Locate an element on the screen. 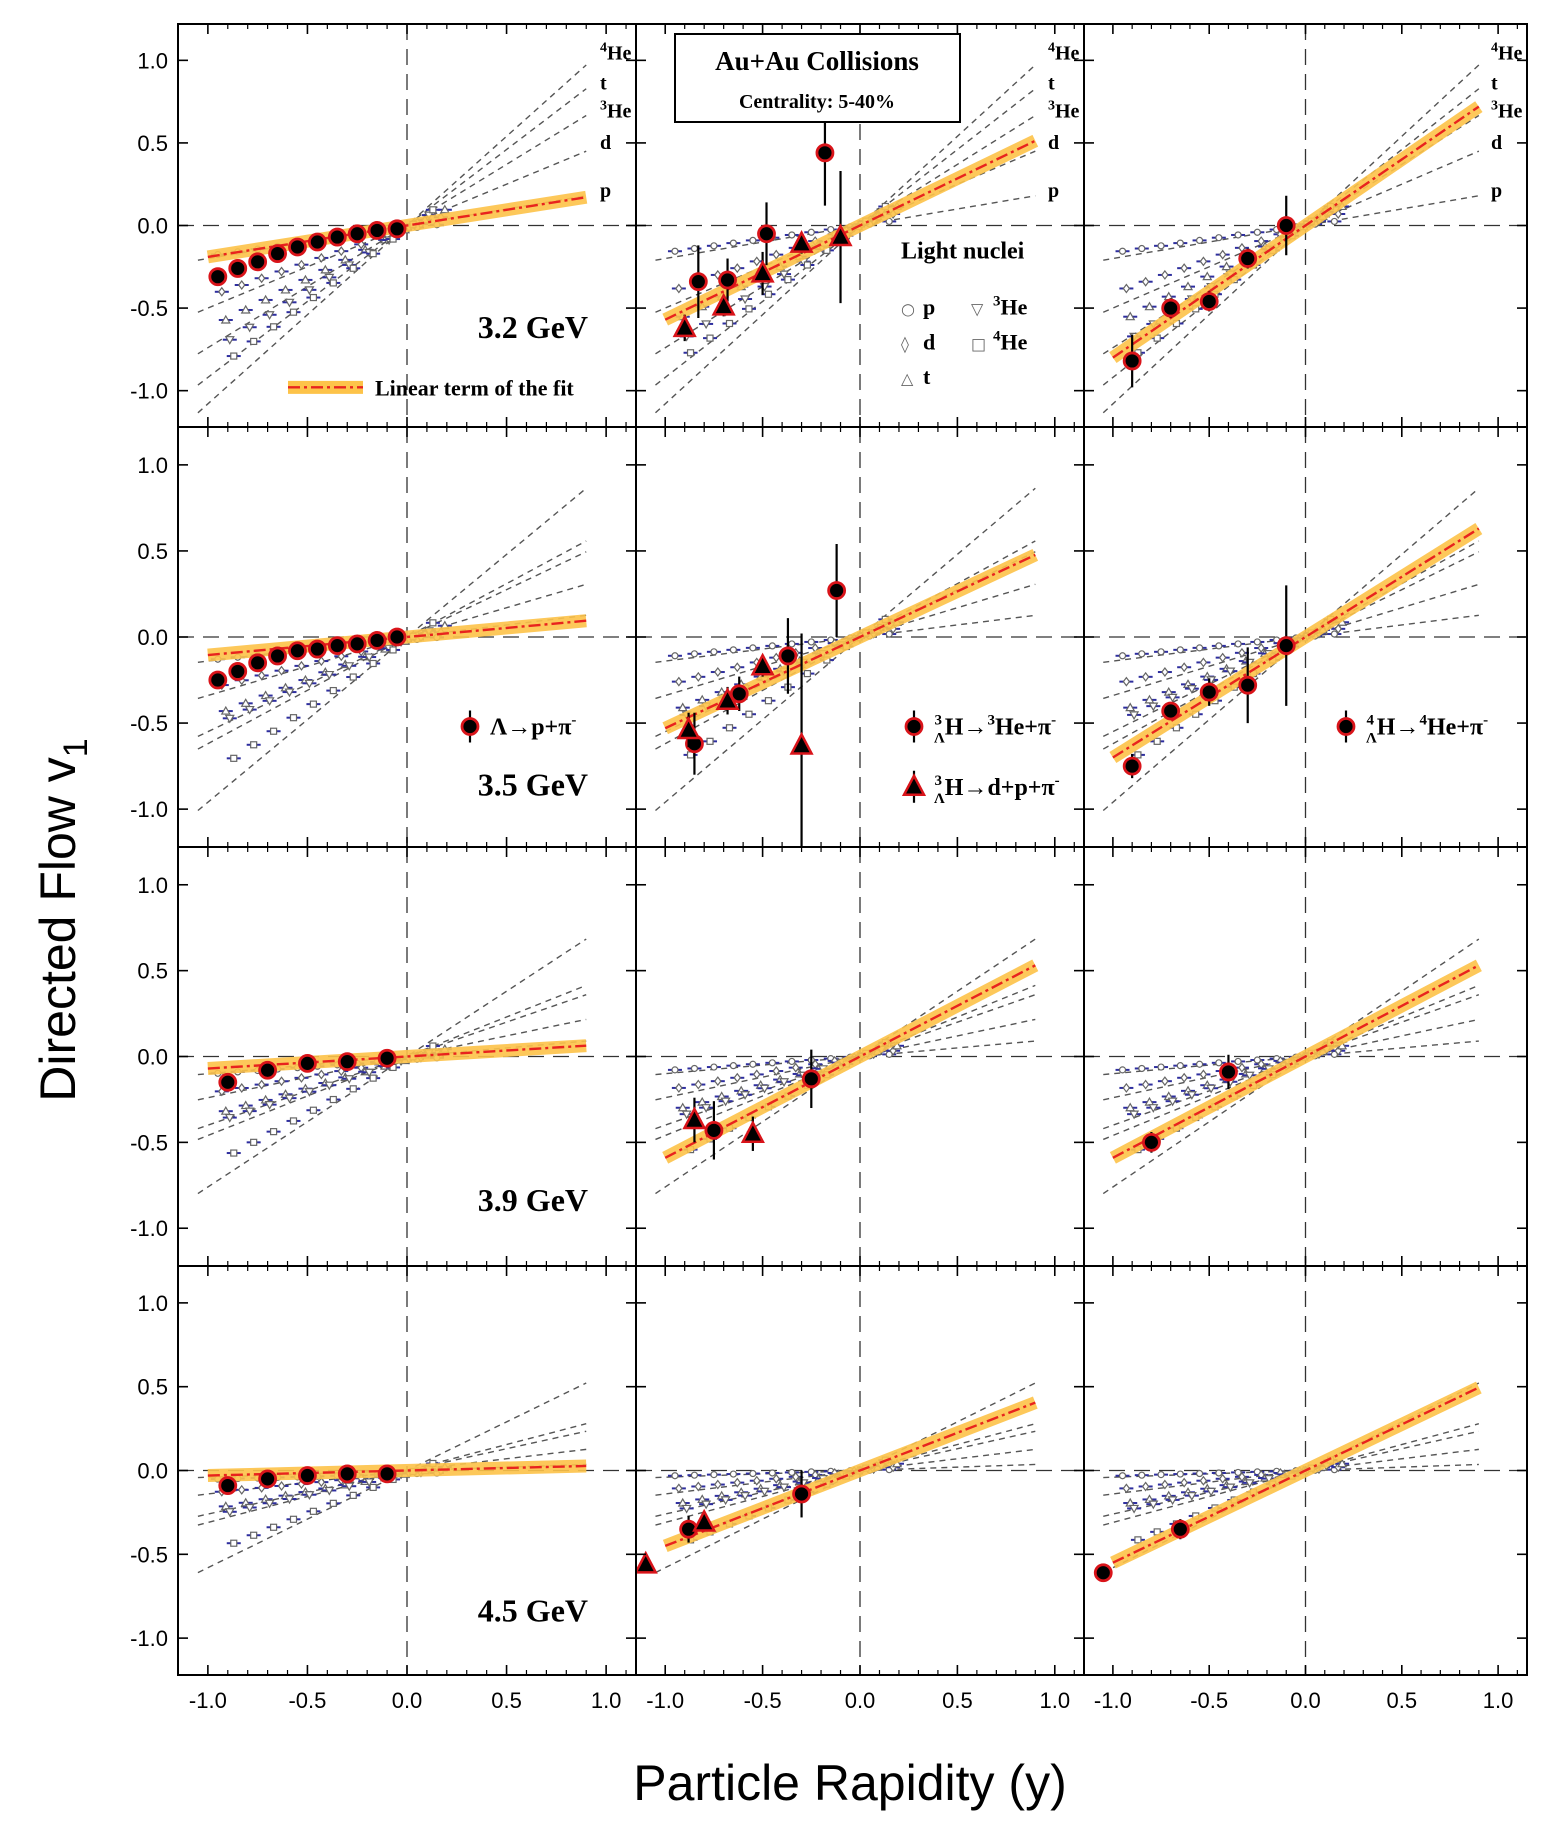 This screenshot has width=1548, height=1826. header-subtitle: Centrality: 5-40% is located at coordinates (817, 102).